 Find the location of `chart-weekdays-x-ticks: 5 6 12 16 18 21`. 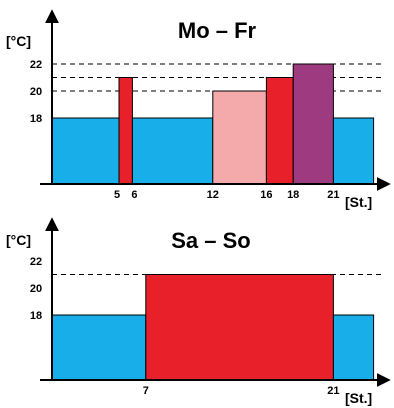

chart-weekdays-x-ticks: 5 6 12 16 18 21 is located at coordinates (227, 195).